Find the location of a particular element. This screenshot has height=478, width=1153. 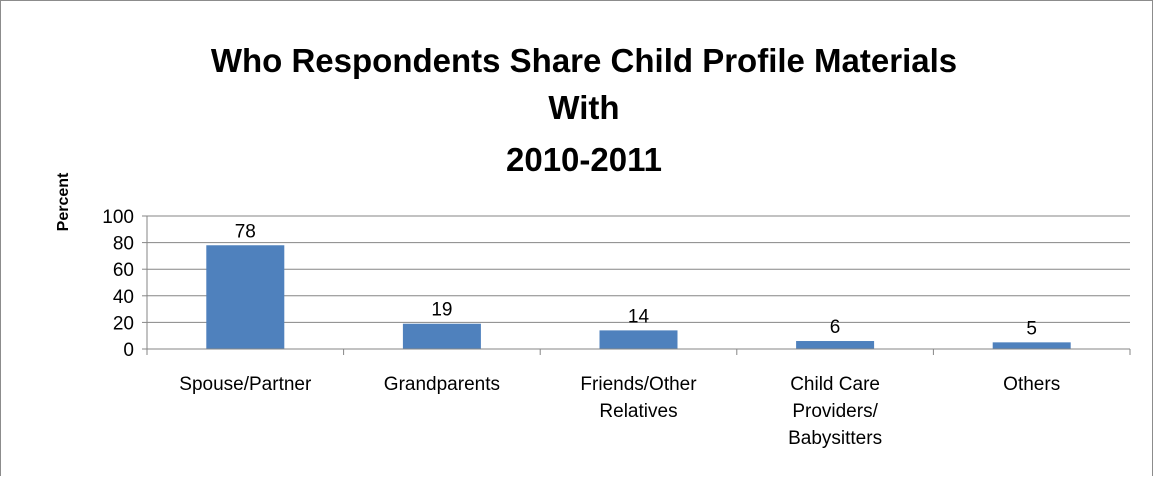

y-axis-label: Percent is located at coordinates (63, 201).